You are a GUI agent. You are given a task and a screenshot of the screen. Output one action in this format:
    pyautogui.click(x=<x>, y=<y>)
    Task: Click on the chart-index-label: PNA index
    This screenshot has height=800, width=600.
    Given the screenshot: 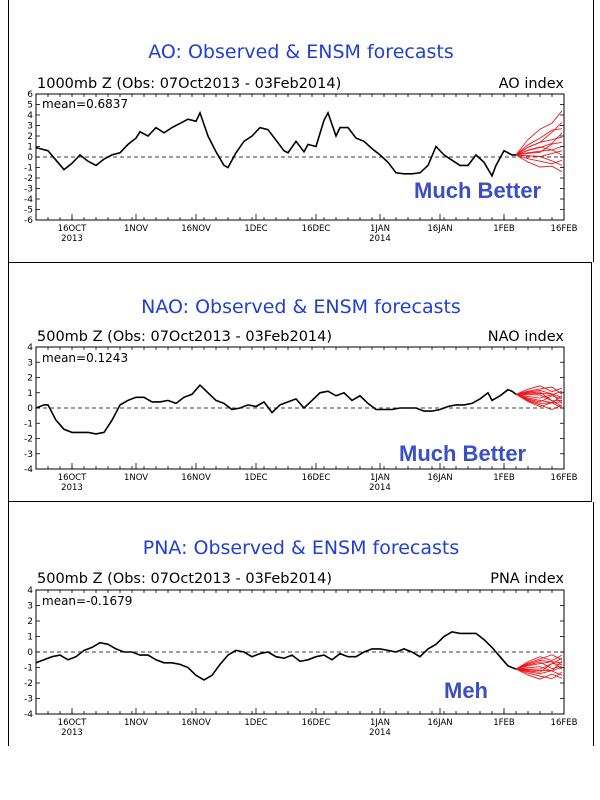 What is the action you would take?
    pyautogui.click(x=527, y=579)
    